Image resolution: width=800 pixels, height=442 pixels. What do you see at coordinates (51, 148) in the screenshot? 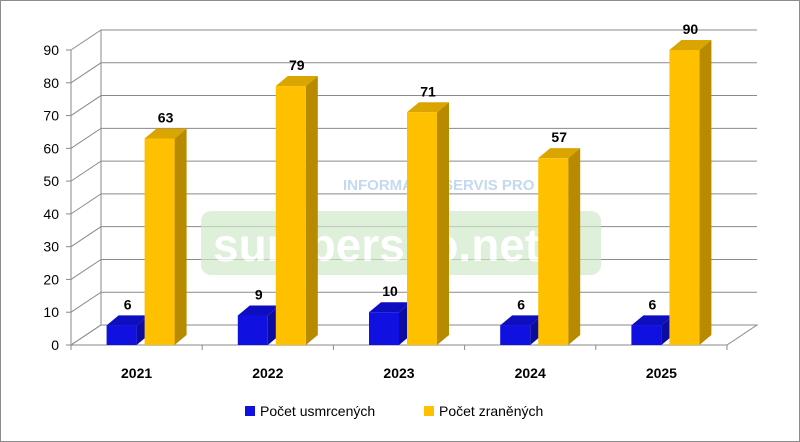
I see `y-tick-label-60: 60` at bounding box center [51, 148].